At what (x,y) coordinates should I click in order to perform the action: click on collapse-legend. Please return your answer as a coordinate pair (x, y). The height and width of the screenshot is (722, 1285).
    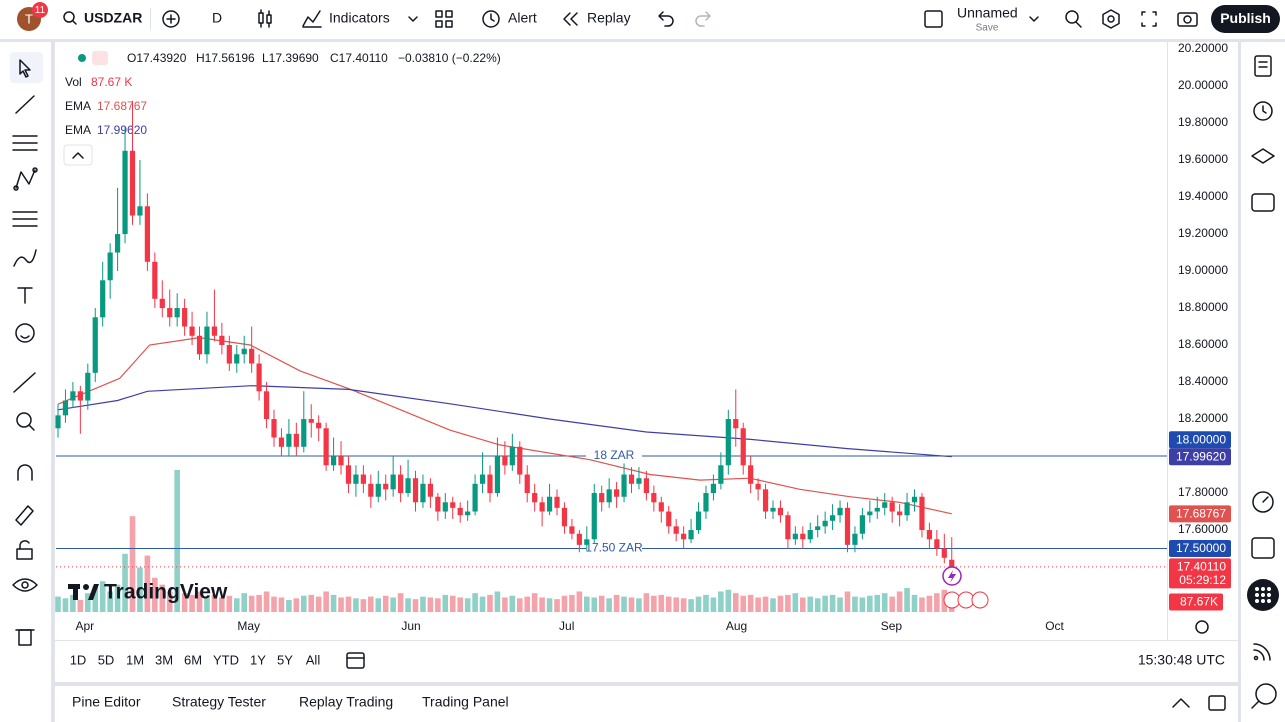
    Looking at the image, I should click on (78, 155).